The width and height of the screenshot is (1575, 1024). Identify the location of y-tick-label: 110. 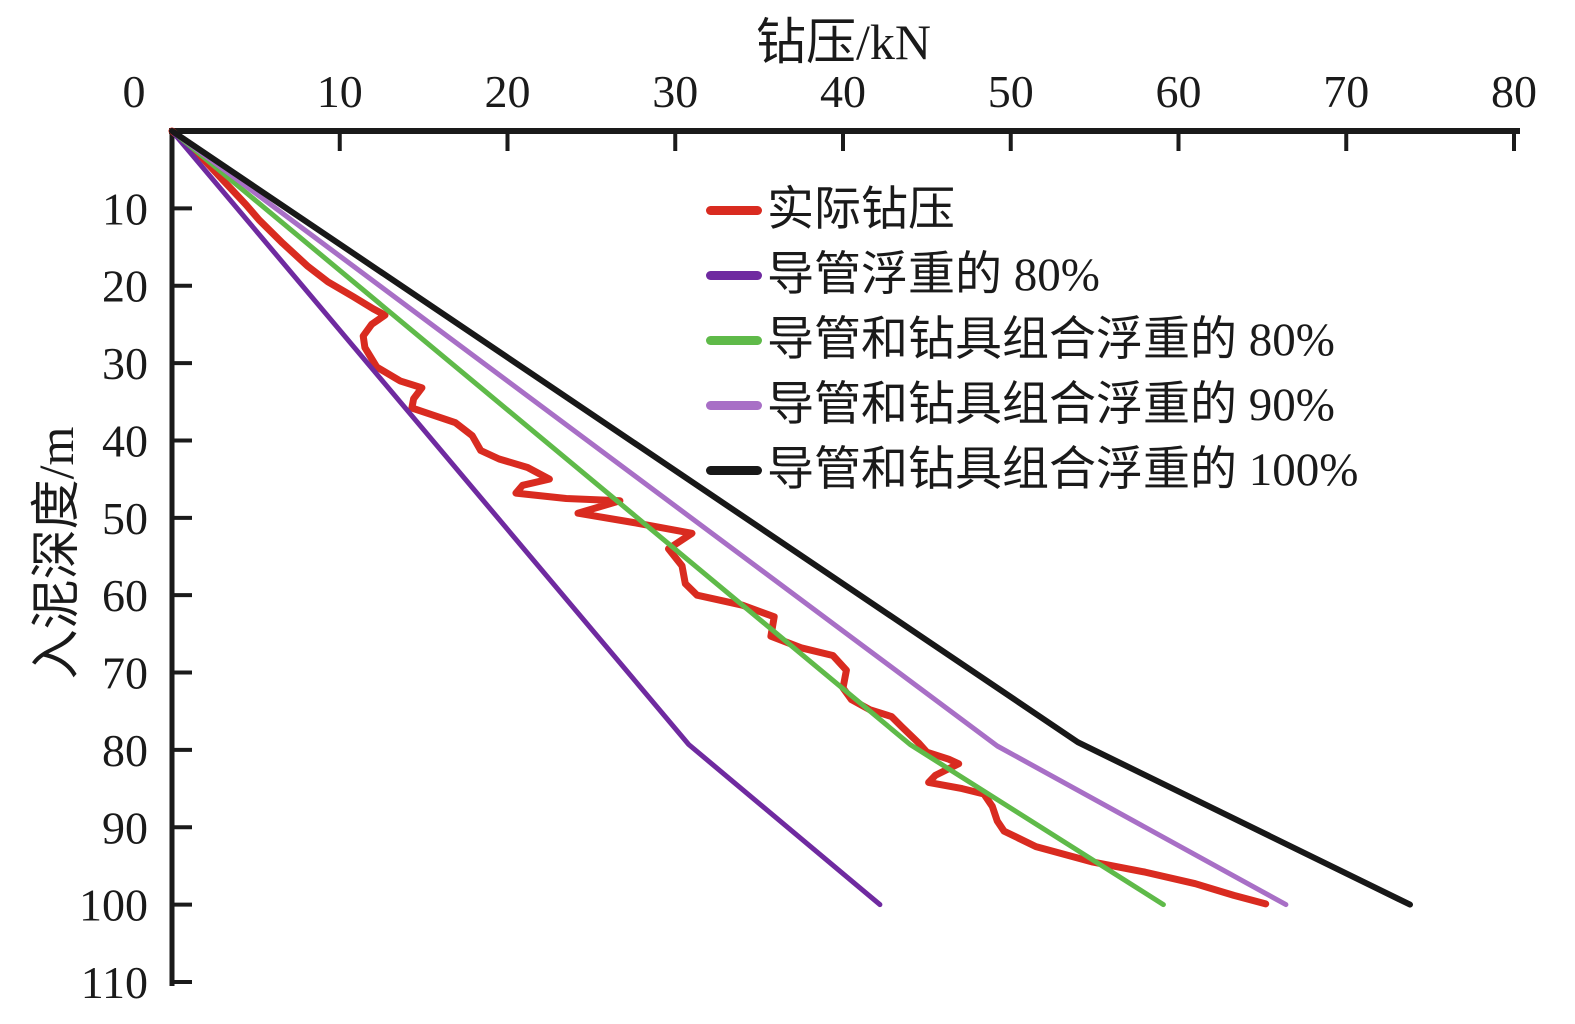
(114, 982).